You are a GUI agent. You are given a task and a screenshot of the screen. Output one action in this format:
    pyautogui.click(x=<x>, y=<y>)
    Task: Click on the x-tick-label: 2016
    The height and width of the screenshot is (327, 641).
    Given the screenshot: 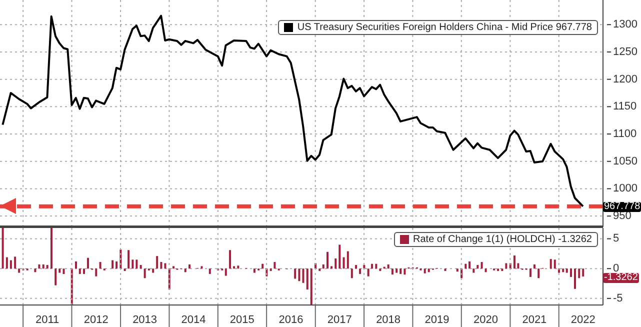 What is the action you would take?
    pyautogui.click(x=291, y=320)
    